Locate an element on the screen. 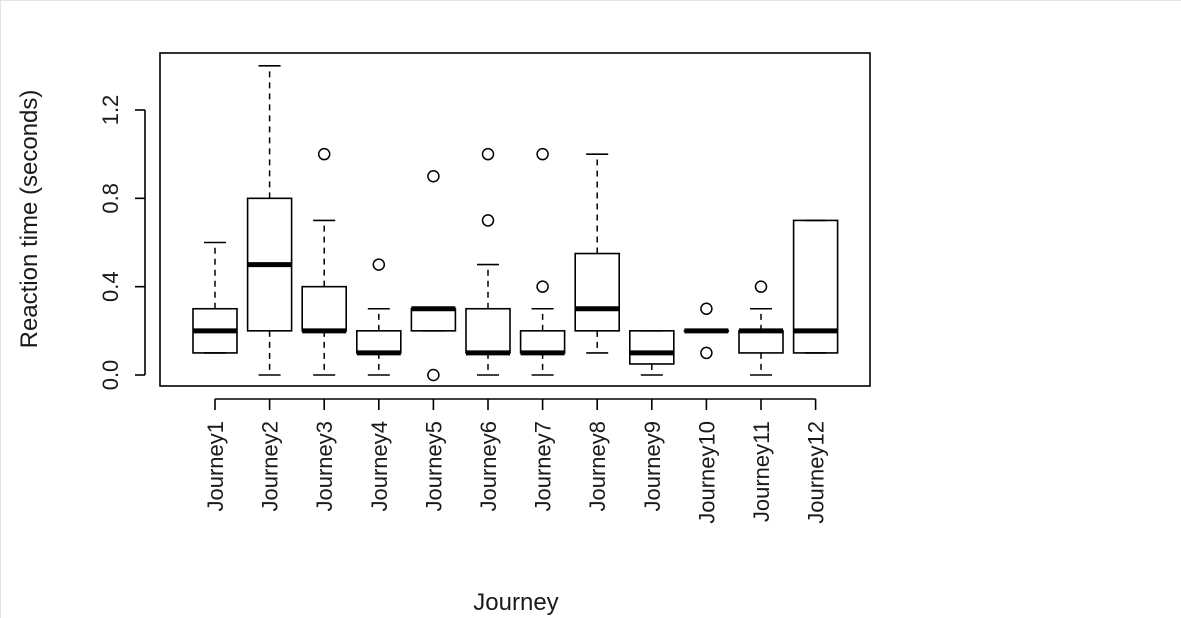 Image resolution: width=1181 pixels, height=618 pixels. box-journey9 is located at coordinates (651, 353).